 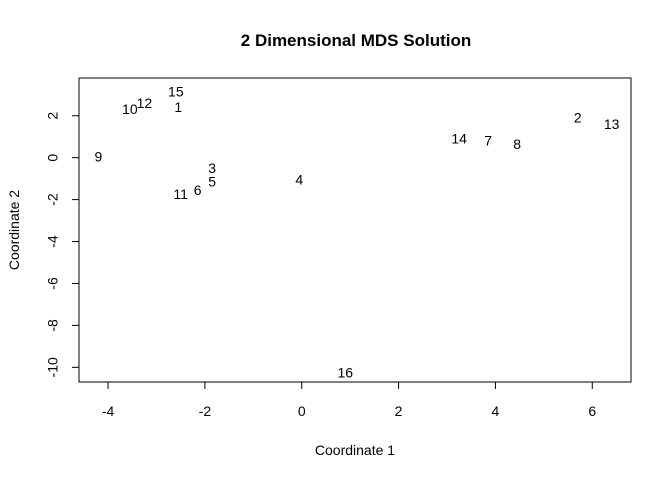 I want to click on point-label-8: 8, so click(x=517, y=144).